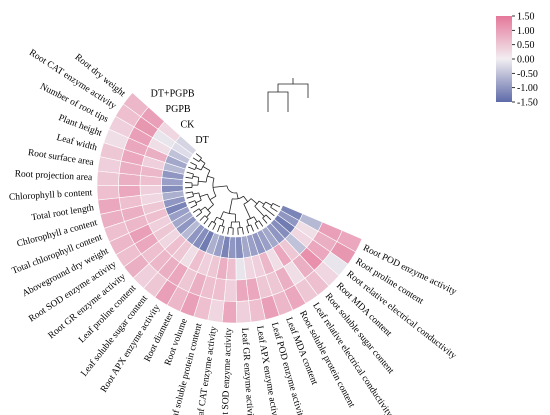 The height and width of the screenshot is (415, 550). I want to click on legend-tick-label: -1.50, so click(527, 103).